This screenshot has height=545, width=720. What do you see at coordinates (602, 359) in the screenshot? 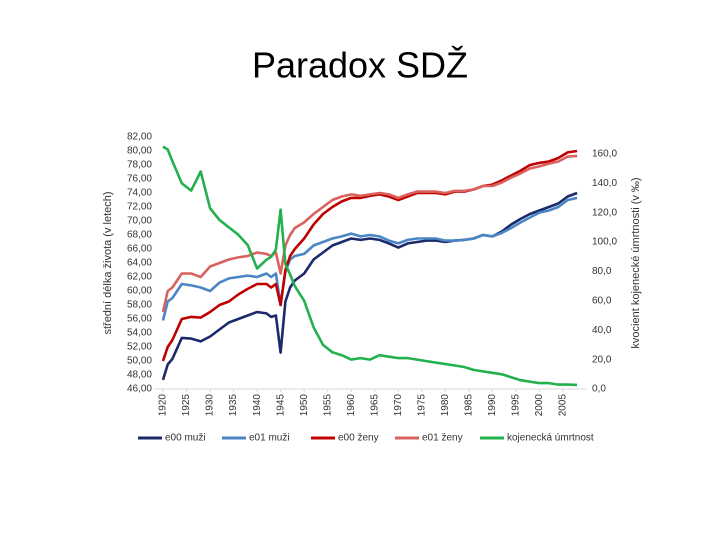
I see `y2-tick-label: 20,0` at bounding box center [602, 359].